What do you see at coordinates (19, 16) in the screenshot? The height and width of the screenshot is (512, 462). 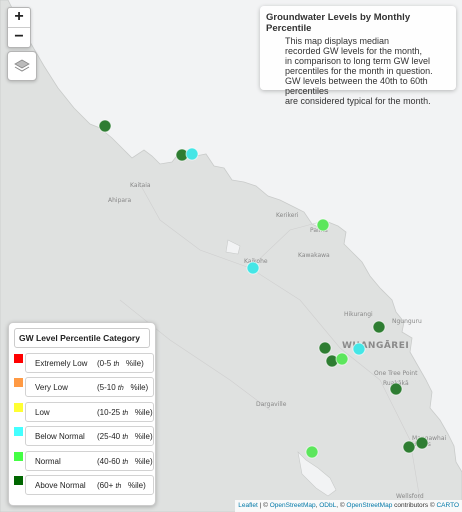 I see `zoom-in-button: +` at bounding box center [19, 16].